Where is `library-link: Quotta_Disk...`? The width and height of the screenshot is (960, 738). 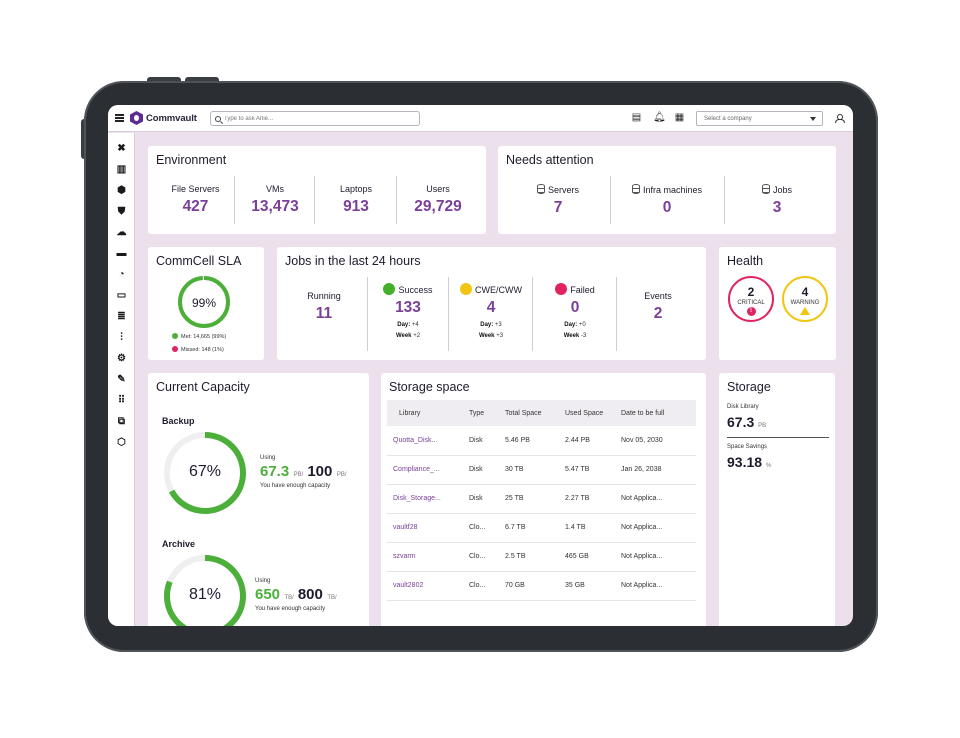
library-link: Quotta_Disk... is located at coordinates (425, 441).